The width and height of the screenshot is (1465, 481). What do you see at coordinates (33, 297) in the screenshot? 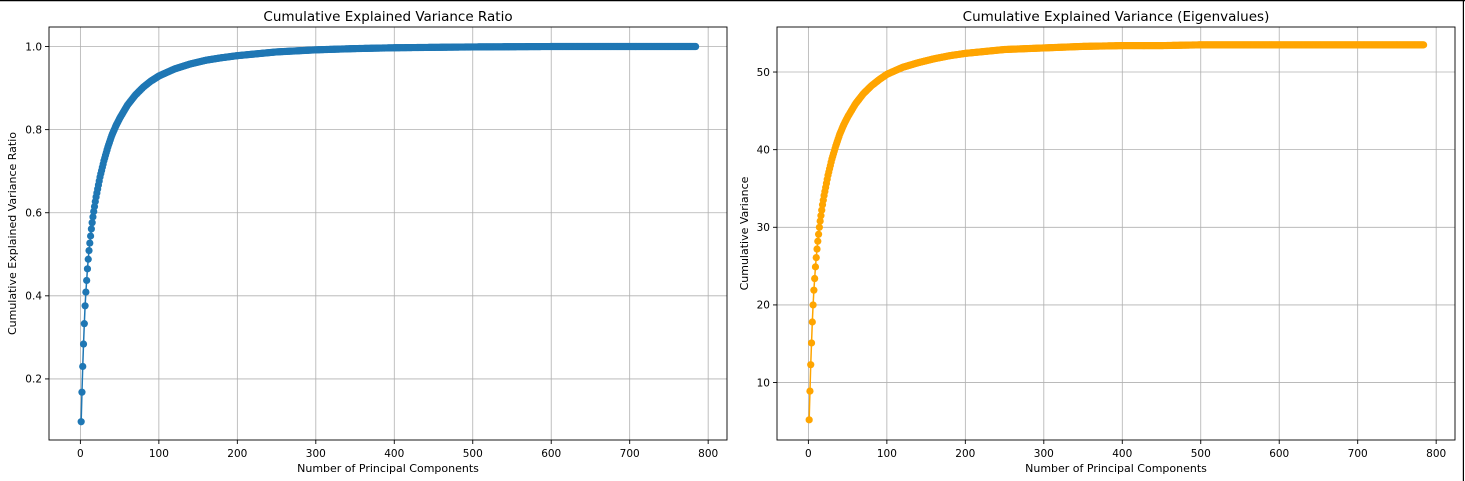
I see `left-y-tick-label: 0.4` at bounding box center [33, 297].